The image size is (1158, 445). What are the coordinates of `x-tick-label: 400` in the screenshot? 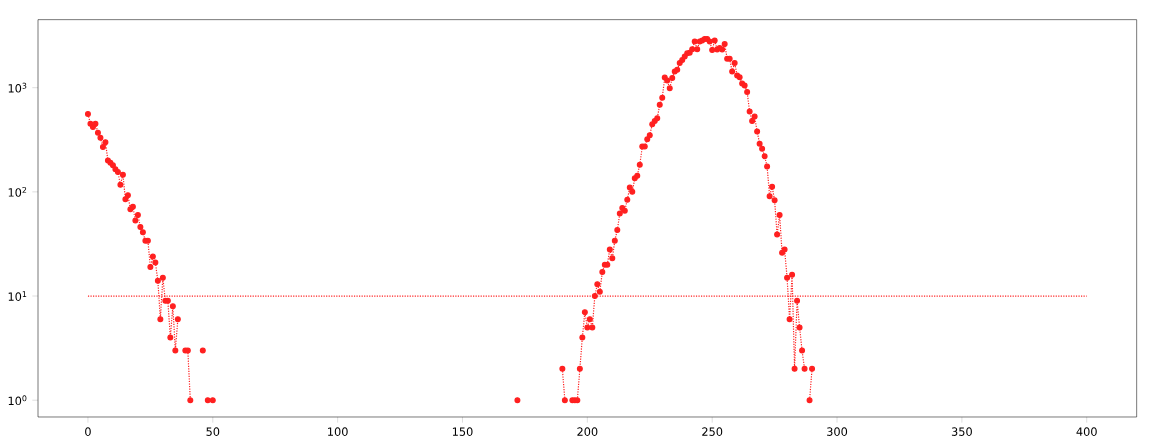 It's located at (1086, 431).